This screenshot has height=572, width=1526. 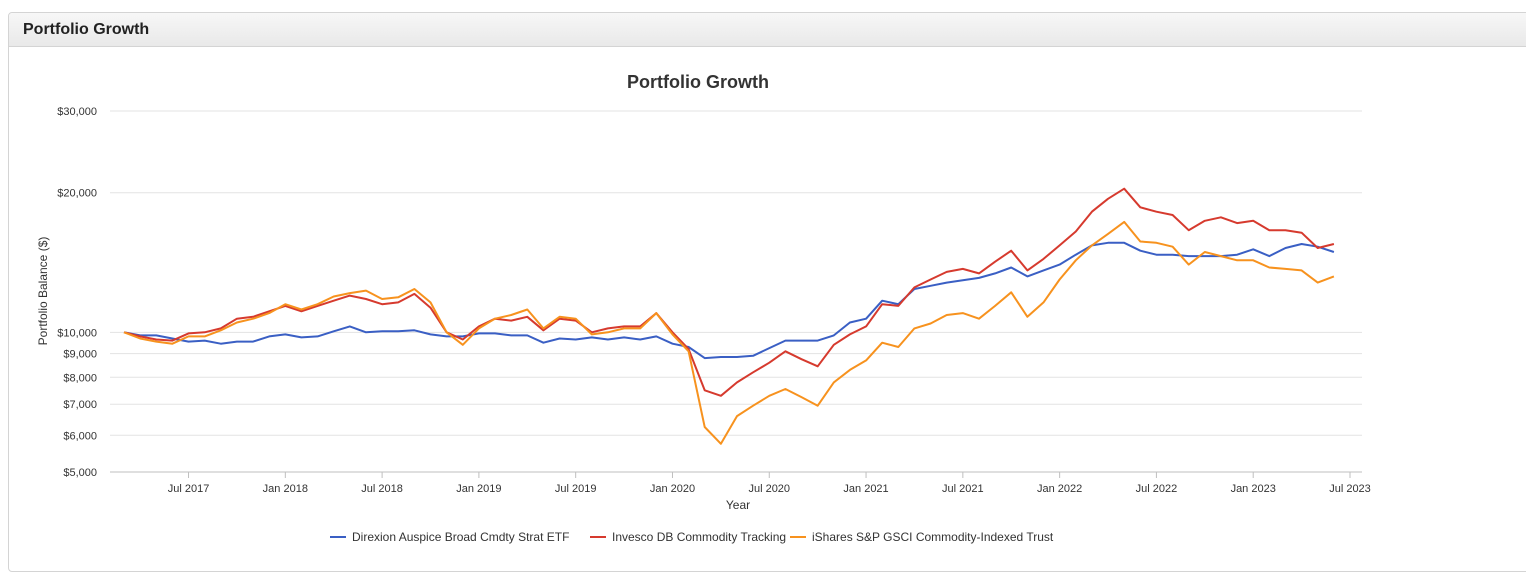 What do you see at coordinates (1157, 489) in the screenshot?
I see `x-tick-label: Jul 2022` at bounding box center [1157, 489].